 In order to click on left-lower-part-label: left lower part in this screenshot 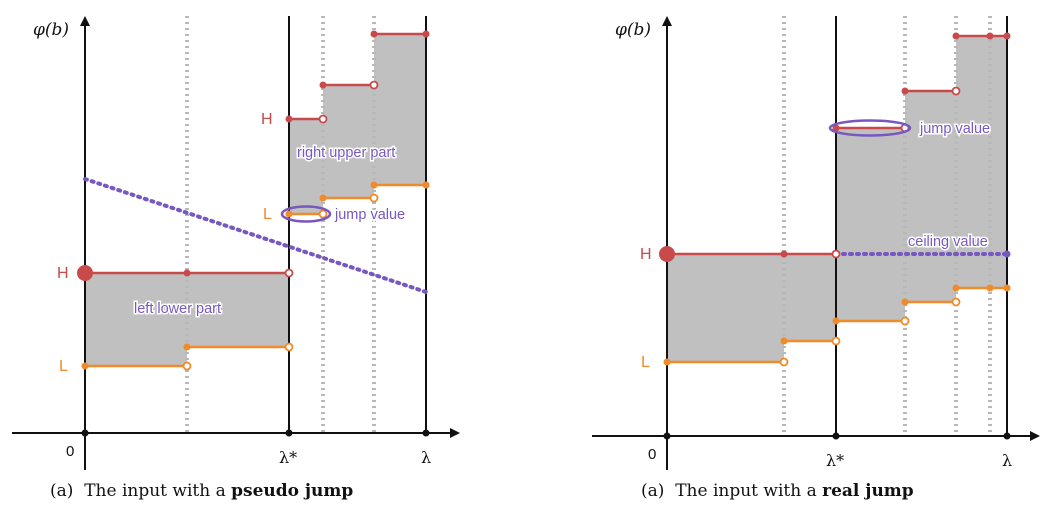, I will do `click(177, 309)`.